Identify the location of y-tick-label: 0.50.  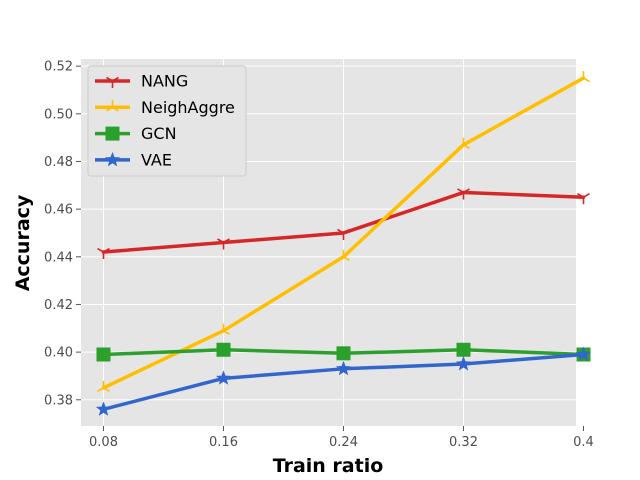
(58, 114).